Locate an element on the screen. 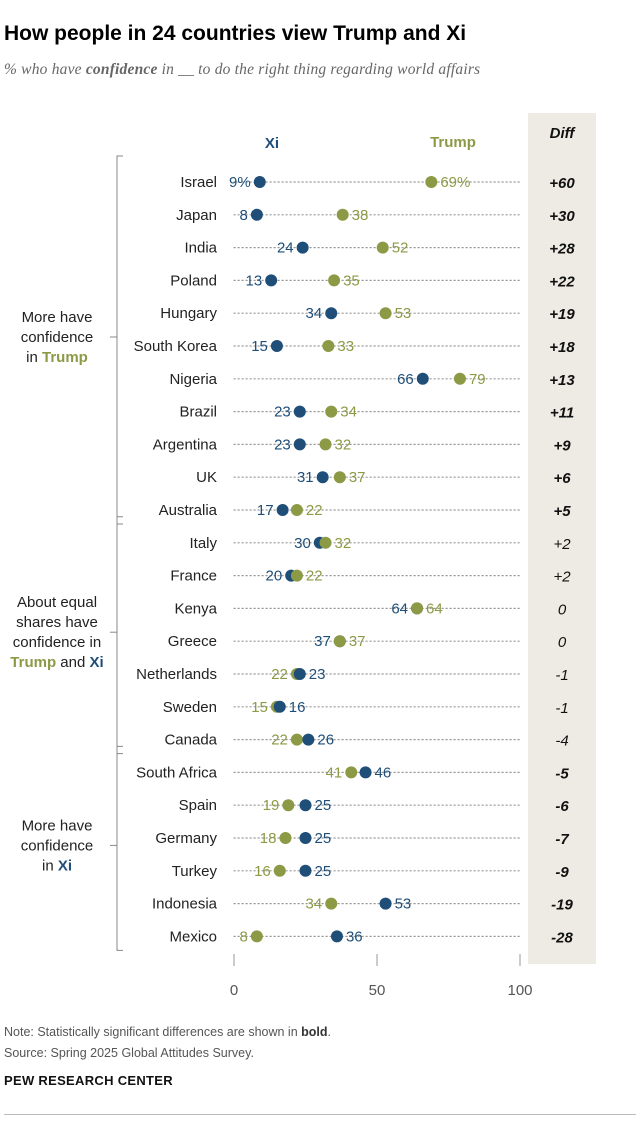 The height and width of the screenshot is (1121, 640). row-hungary: Hungary 34 53 +19 is located at coordinates (367, 314).